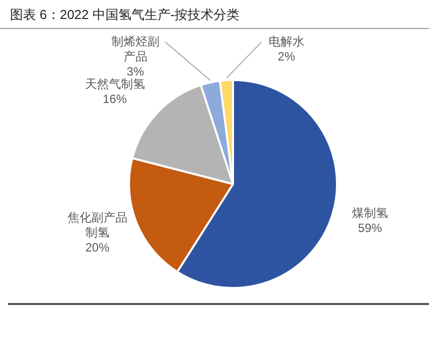 The height and width of the screenshot is (339, 437). Describe the element at coordinates (214, 14) in the screenshot. I see `chart-title: 图表 6：2022 中国氢气生产-按技术分类` at that location.